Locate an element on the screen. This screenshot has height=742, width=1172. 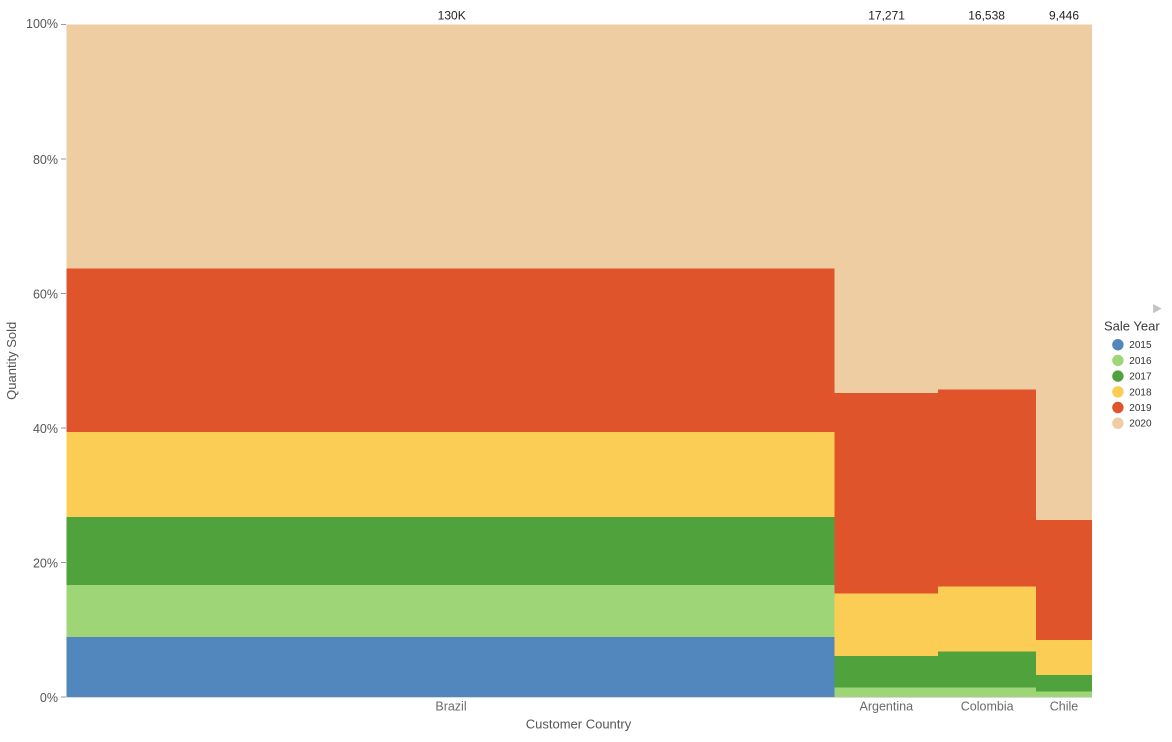
svg-text: 2015 is located at coordinates (1140, 345).